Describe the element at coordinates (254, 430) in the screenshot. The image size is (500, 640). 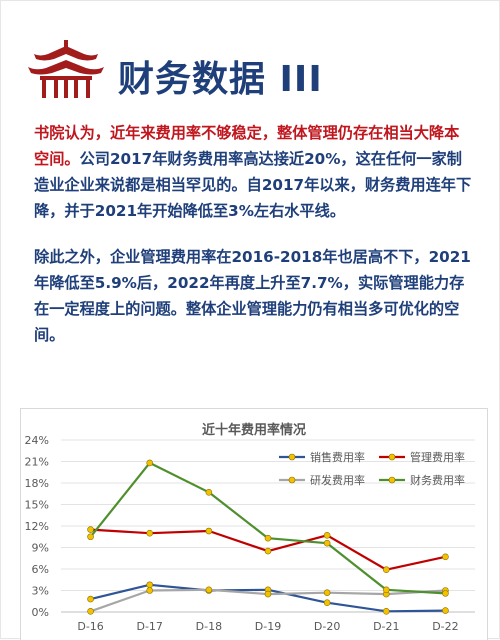
I see `chart-title: 近十年费用率情况` at that location.